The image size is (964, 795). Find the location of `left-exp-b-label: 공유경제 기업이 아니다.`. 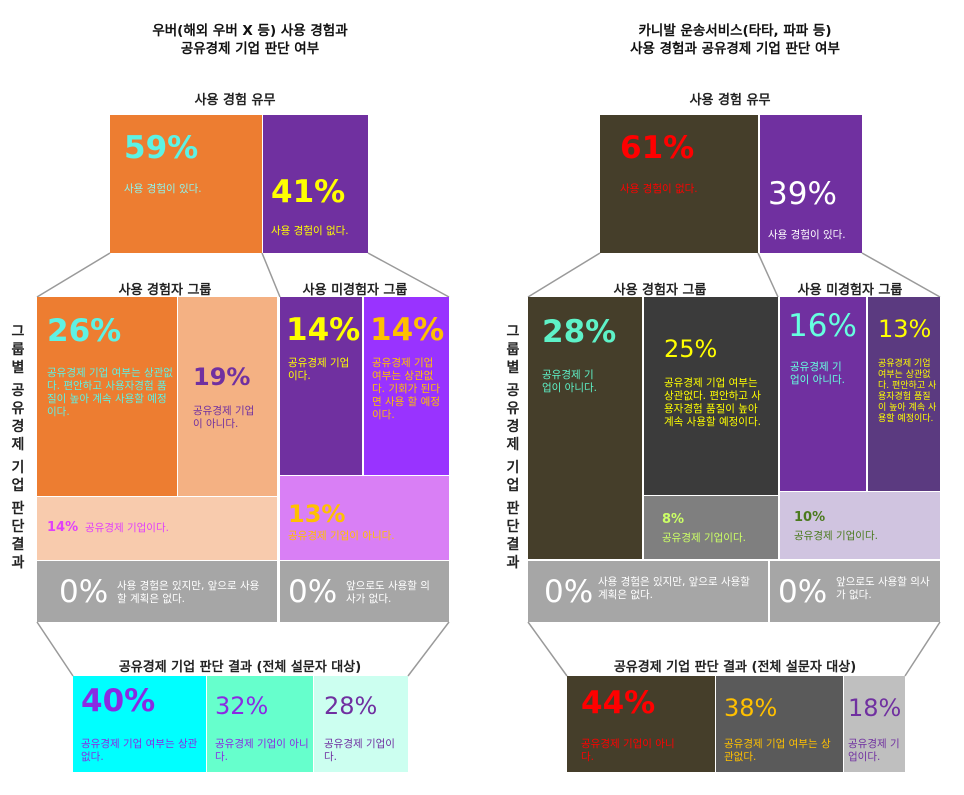

left-exp-b-label: 공유경제 기업이 아니다. is located at coordinates (224, 417).